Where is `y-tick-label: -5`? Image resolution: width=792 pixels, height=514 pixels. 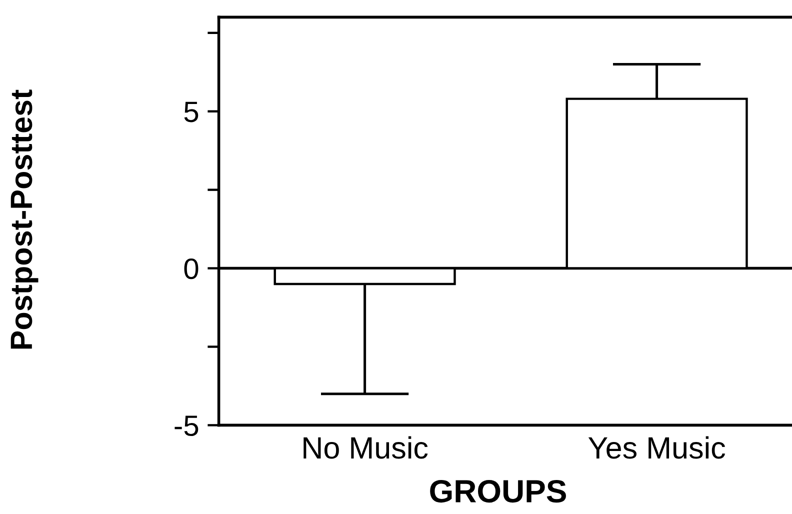 y-tick-label: -5 is located at coordinates (186, 426).